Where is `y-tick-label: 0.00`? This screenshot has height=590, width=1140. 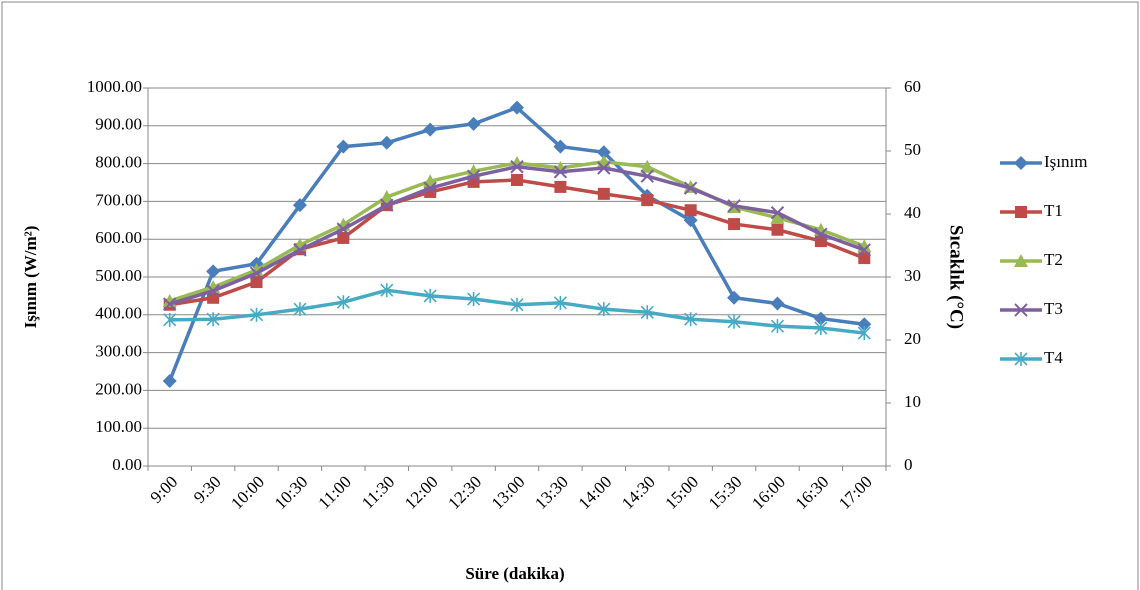 y-tick-label: 0.00 is located at coordinates (127, 464).